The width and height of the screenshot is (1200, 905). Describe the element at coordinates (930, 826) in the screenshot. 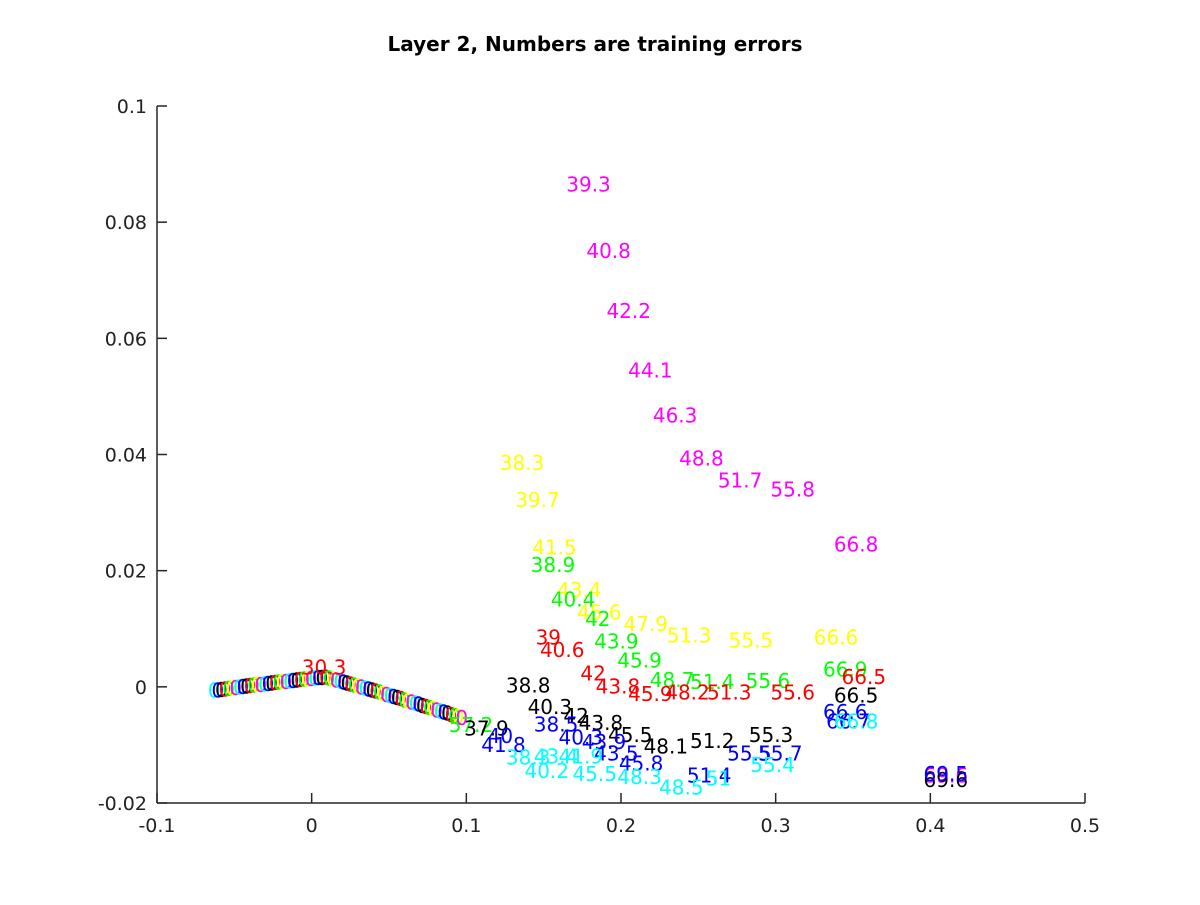

I see `x-tick-label: 0.4` at that location.